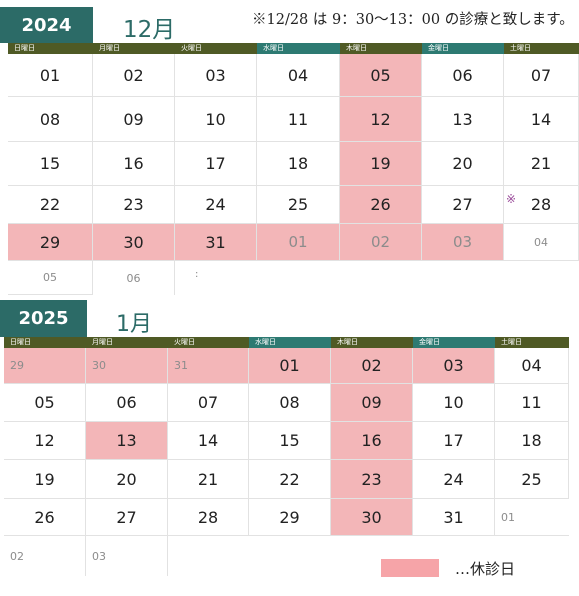 The width and height of the screenshot is (579, 596). What do you see at coordinates (381, 75) in the screenshot?
I see `closed-day-cell: 05` at bounding box center [381, 75].